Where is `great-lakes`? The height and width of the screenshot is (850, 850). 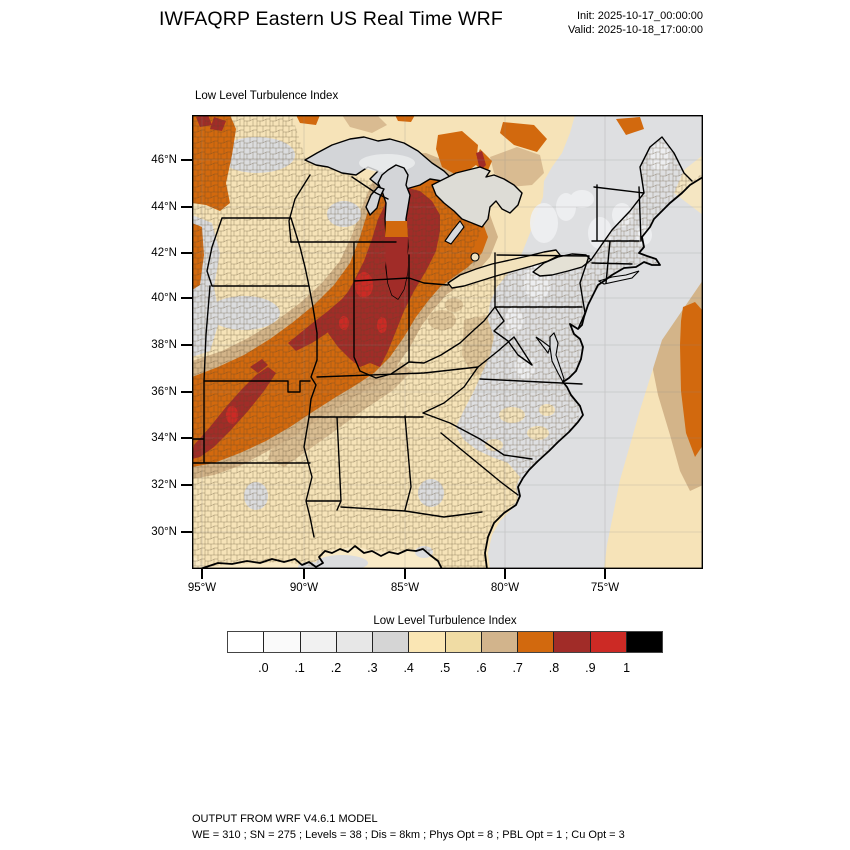 great-lakes is located at coordinates (448, 218).